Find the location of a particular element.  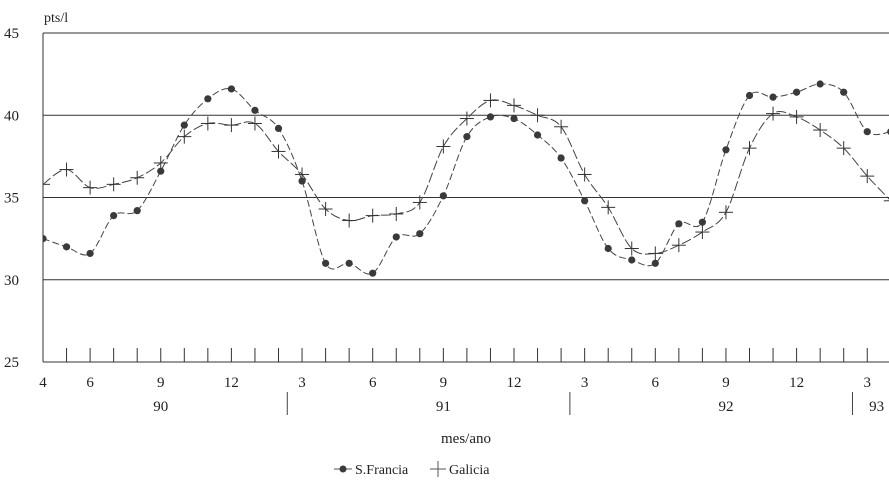

legend-item-s-francia: S.Francia is located at coordinates (371, 470).